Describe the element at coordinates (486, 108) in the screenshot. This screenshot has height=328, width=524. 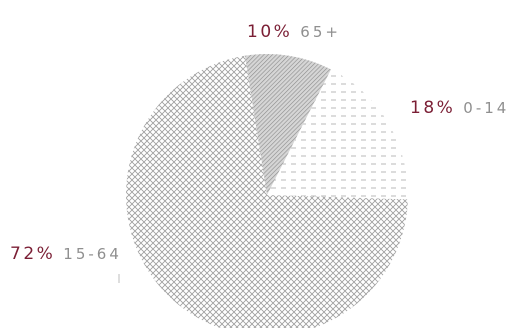
I see `slice-category: 0-14` at that location.